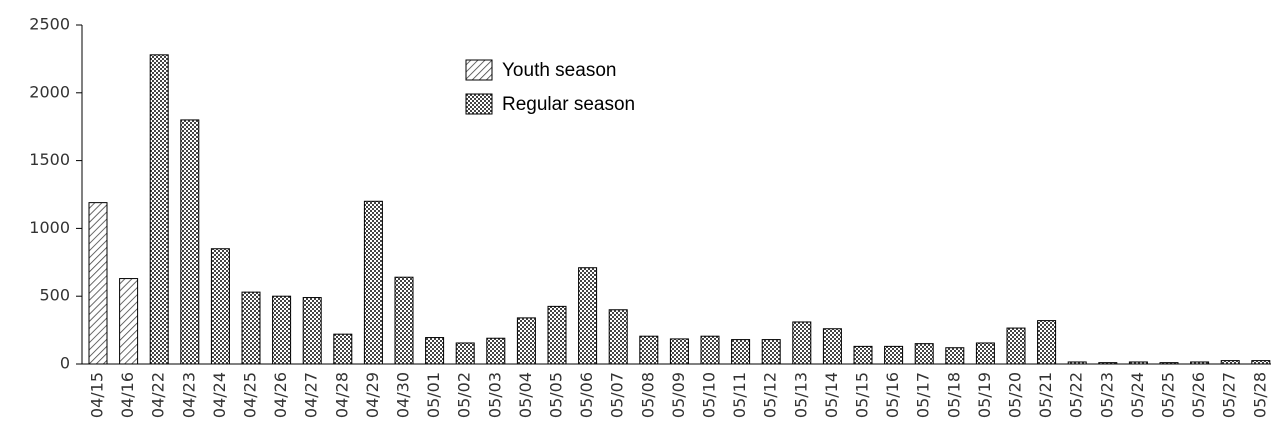  I want to click on x-tick-label: 04/30, so click(403, 395).